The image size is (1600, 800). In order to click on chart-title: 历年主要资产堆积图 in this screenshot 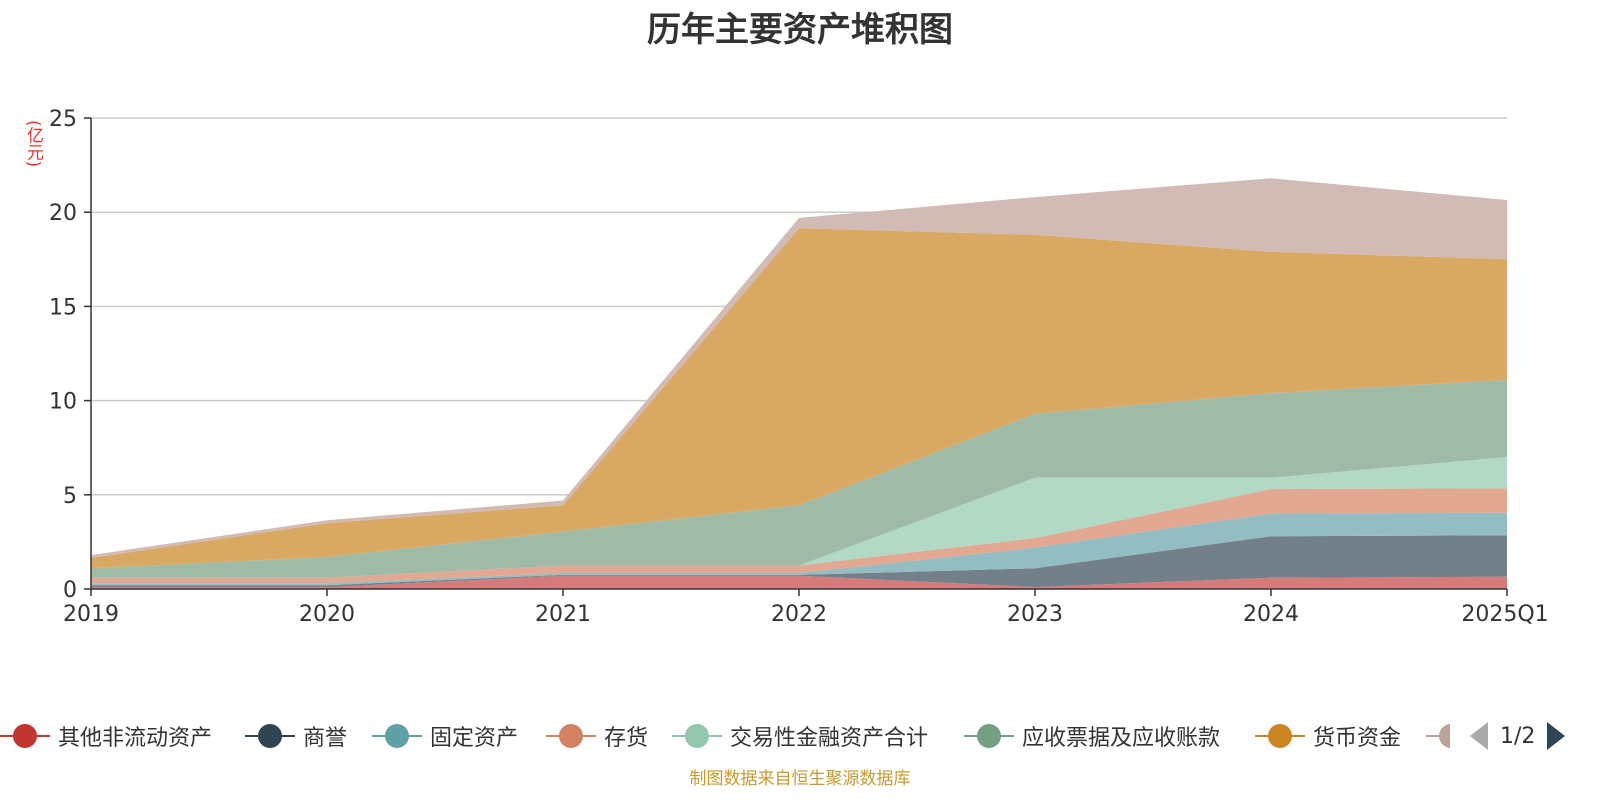, I will do `click(800, 30)`.